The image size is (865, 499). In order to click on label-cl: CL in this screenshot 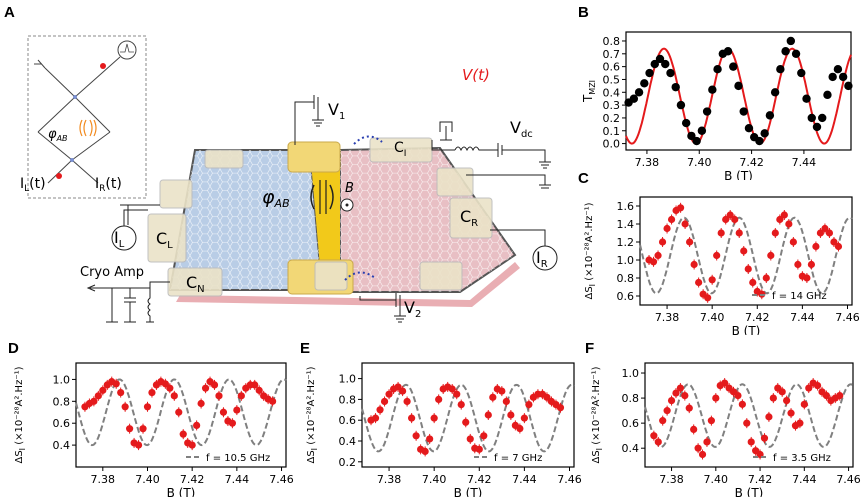, I will do `click(164, 240)`.